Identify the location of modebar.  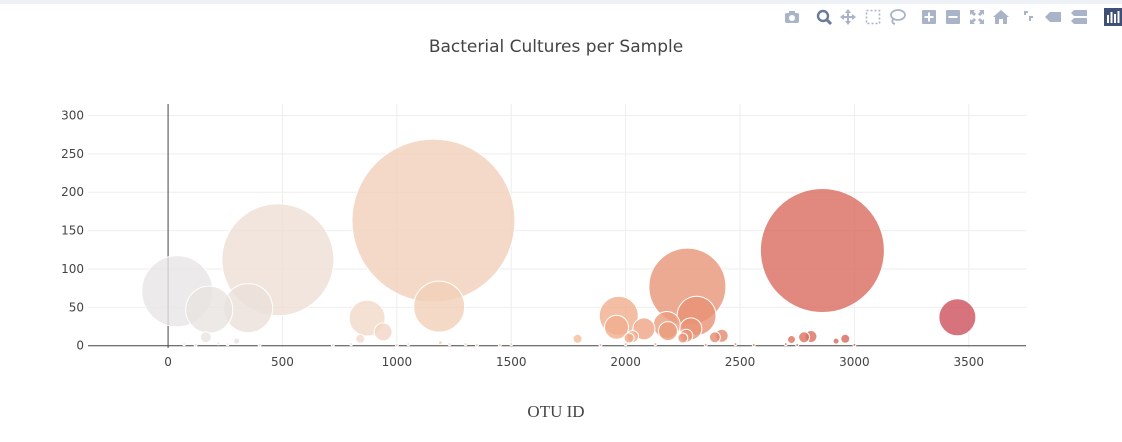
(951, 17).